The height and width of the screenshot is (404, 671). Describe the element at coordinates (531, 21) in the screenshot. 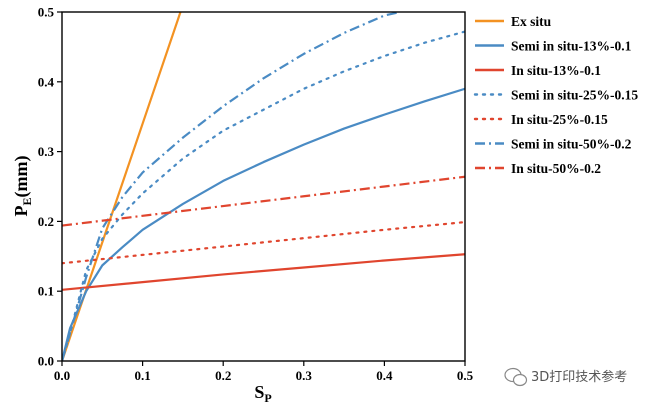

I see `legend-label: Ex situ` at that location.